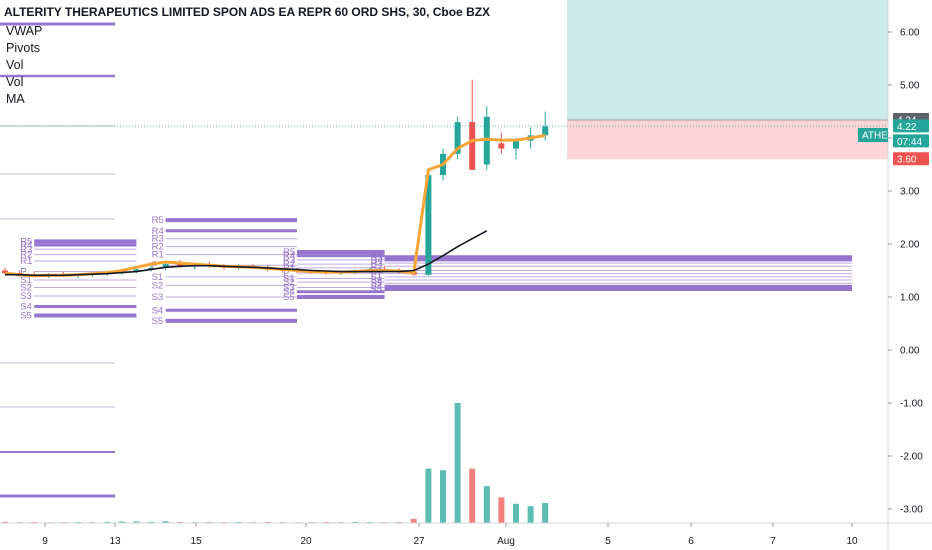 This screenshot has width=932, height=550. I want to click on target-zone, so click(727, 60).